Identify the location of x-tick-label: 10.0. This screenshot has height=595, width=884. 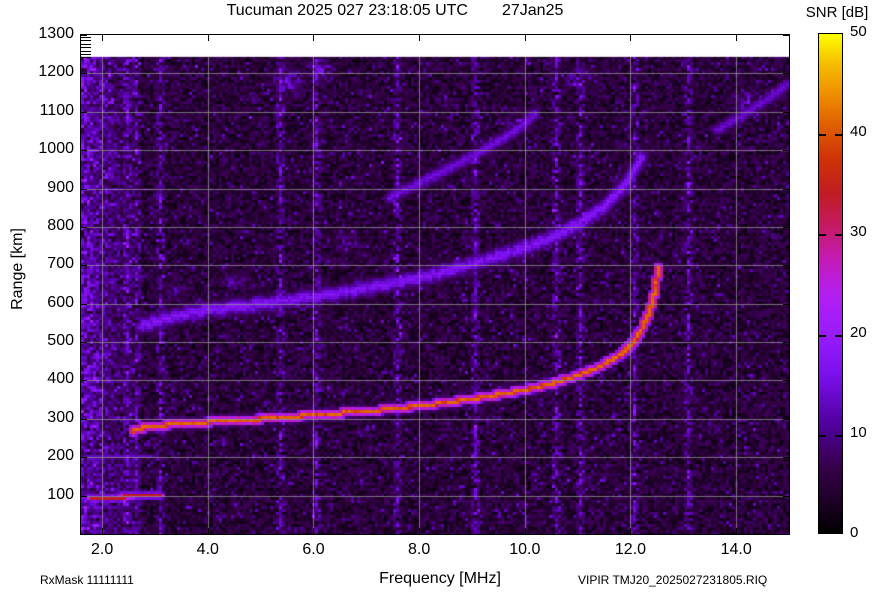
(525, 549).